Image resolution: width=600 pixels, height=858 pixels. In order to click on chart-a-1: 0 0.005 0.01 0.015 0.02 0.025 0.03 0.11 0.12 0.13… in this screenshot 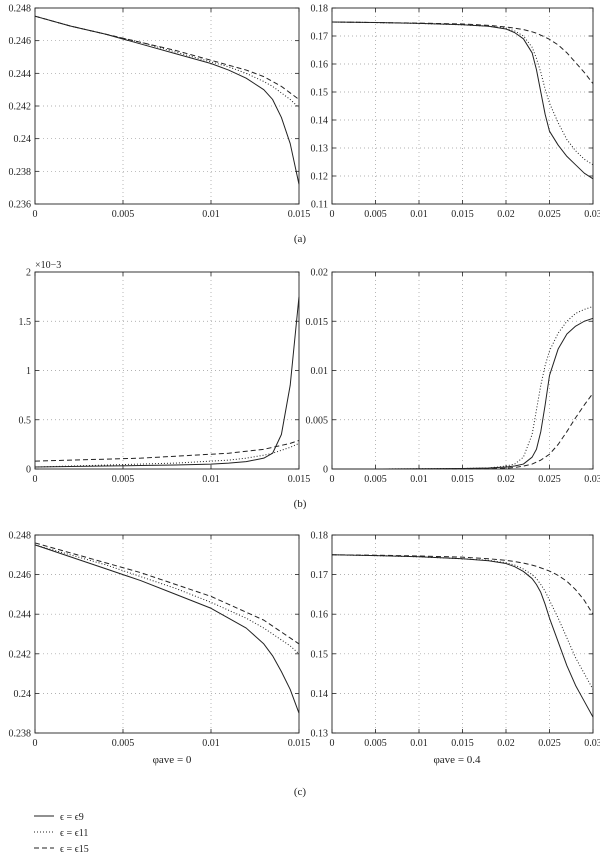, I will do `click(455, 112)`.